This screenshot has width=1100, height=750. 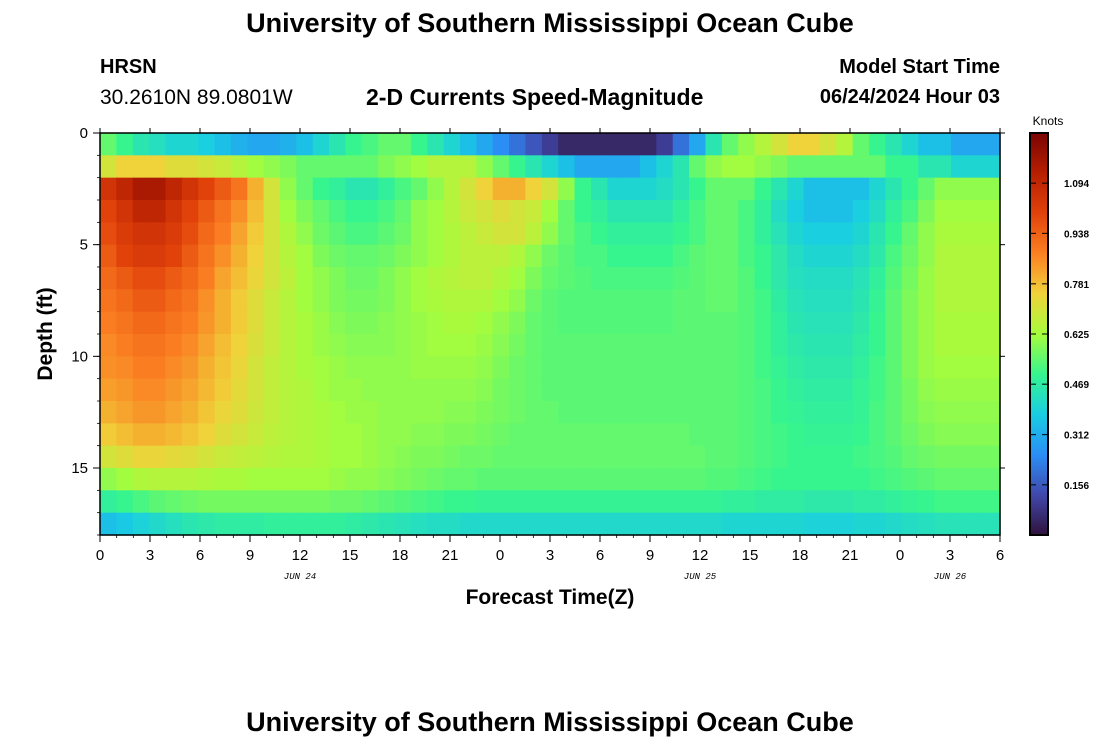 I want to click on x-tick-label: 6, so click(x=200, y=555).